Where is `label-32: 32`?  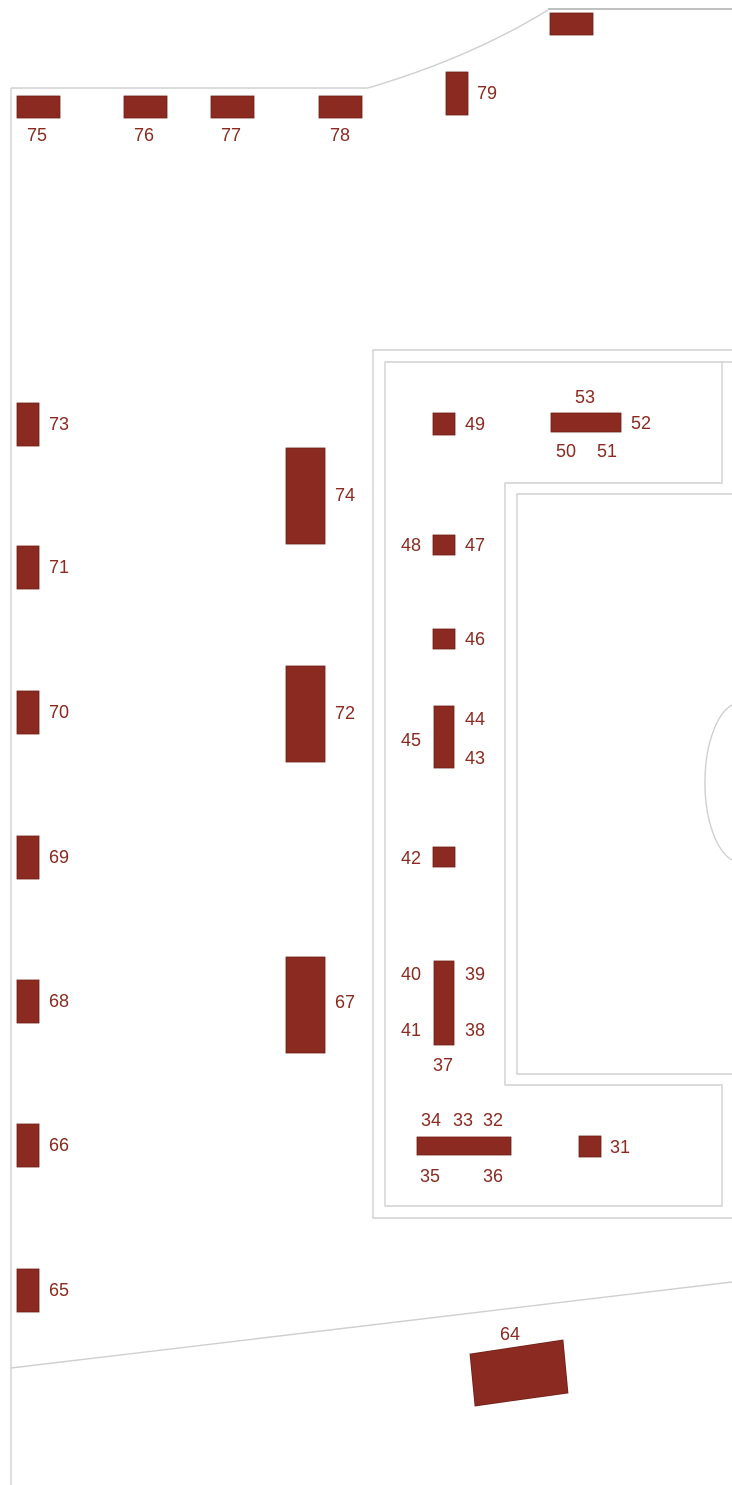 label-32: 32 is located at coordinates (493, 1120).